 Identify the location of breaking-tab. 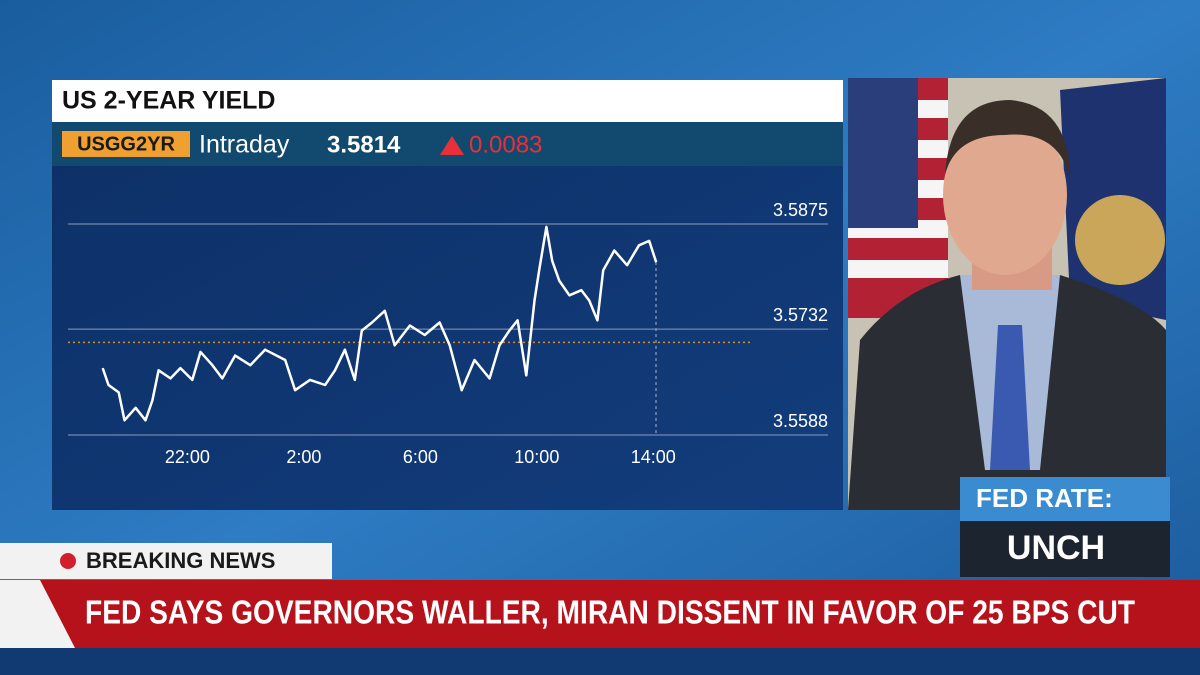
(166, 561).